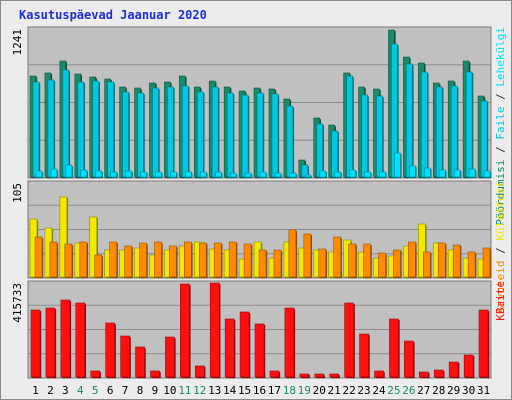 The width and height of the screenshot is (512, 400). I want to click on legend-entry: Külastusi, so click(500, 211).